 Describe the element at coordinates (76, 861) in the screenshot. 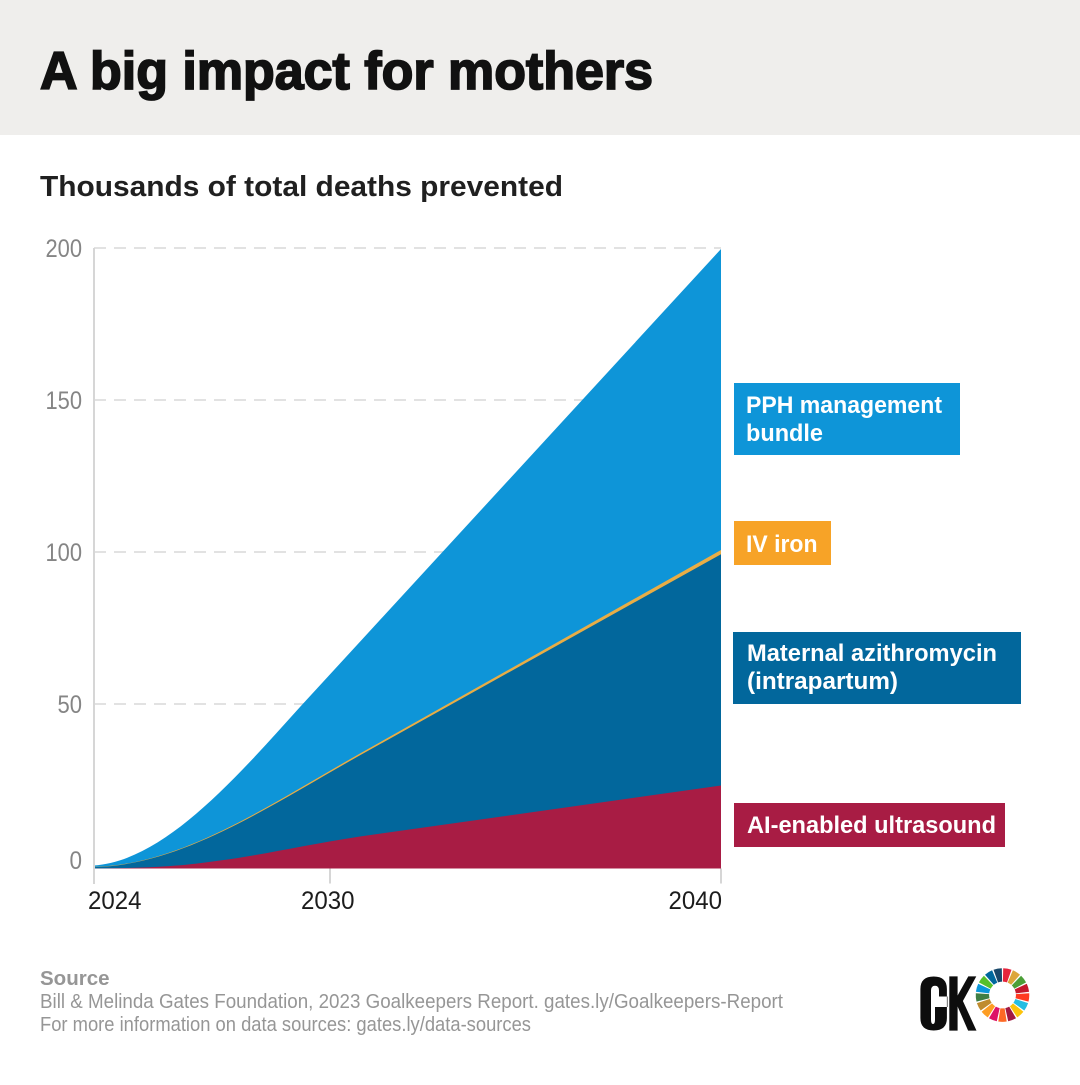

I see `svg-text: 0` at that location.